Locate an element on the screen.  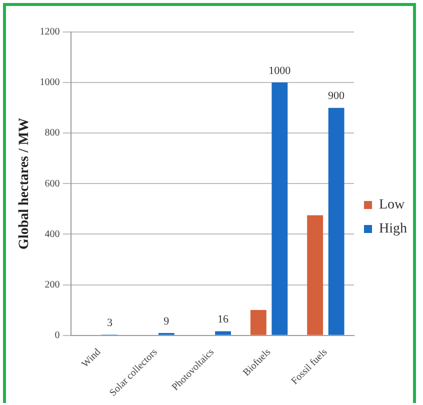
data-label: 1000 is located at coordinates (280, 70).